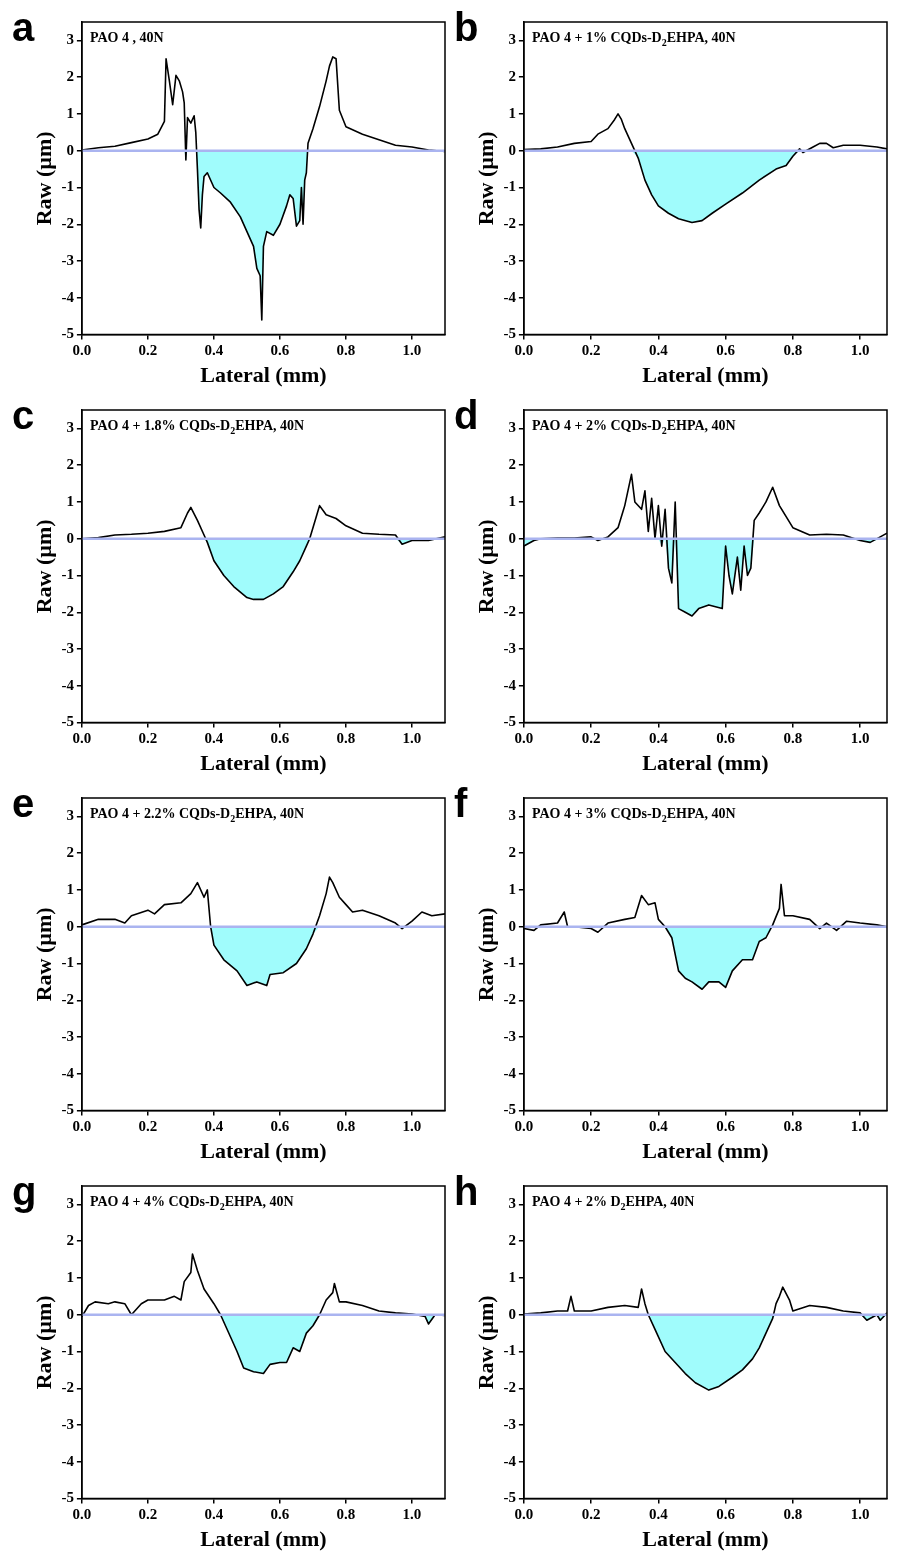  What do you see at coordinates (23, 803) in the screenshot?
I see `text: e` at bounding box center [23, 803].